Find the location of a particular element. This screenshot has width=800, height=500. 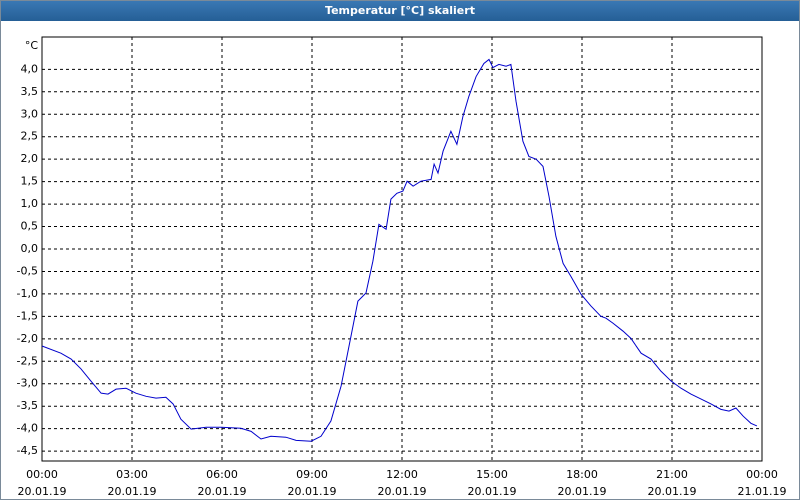

y-tick-label: 1,0 is located at coordinates (30, 203).